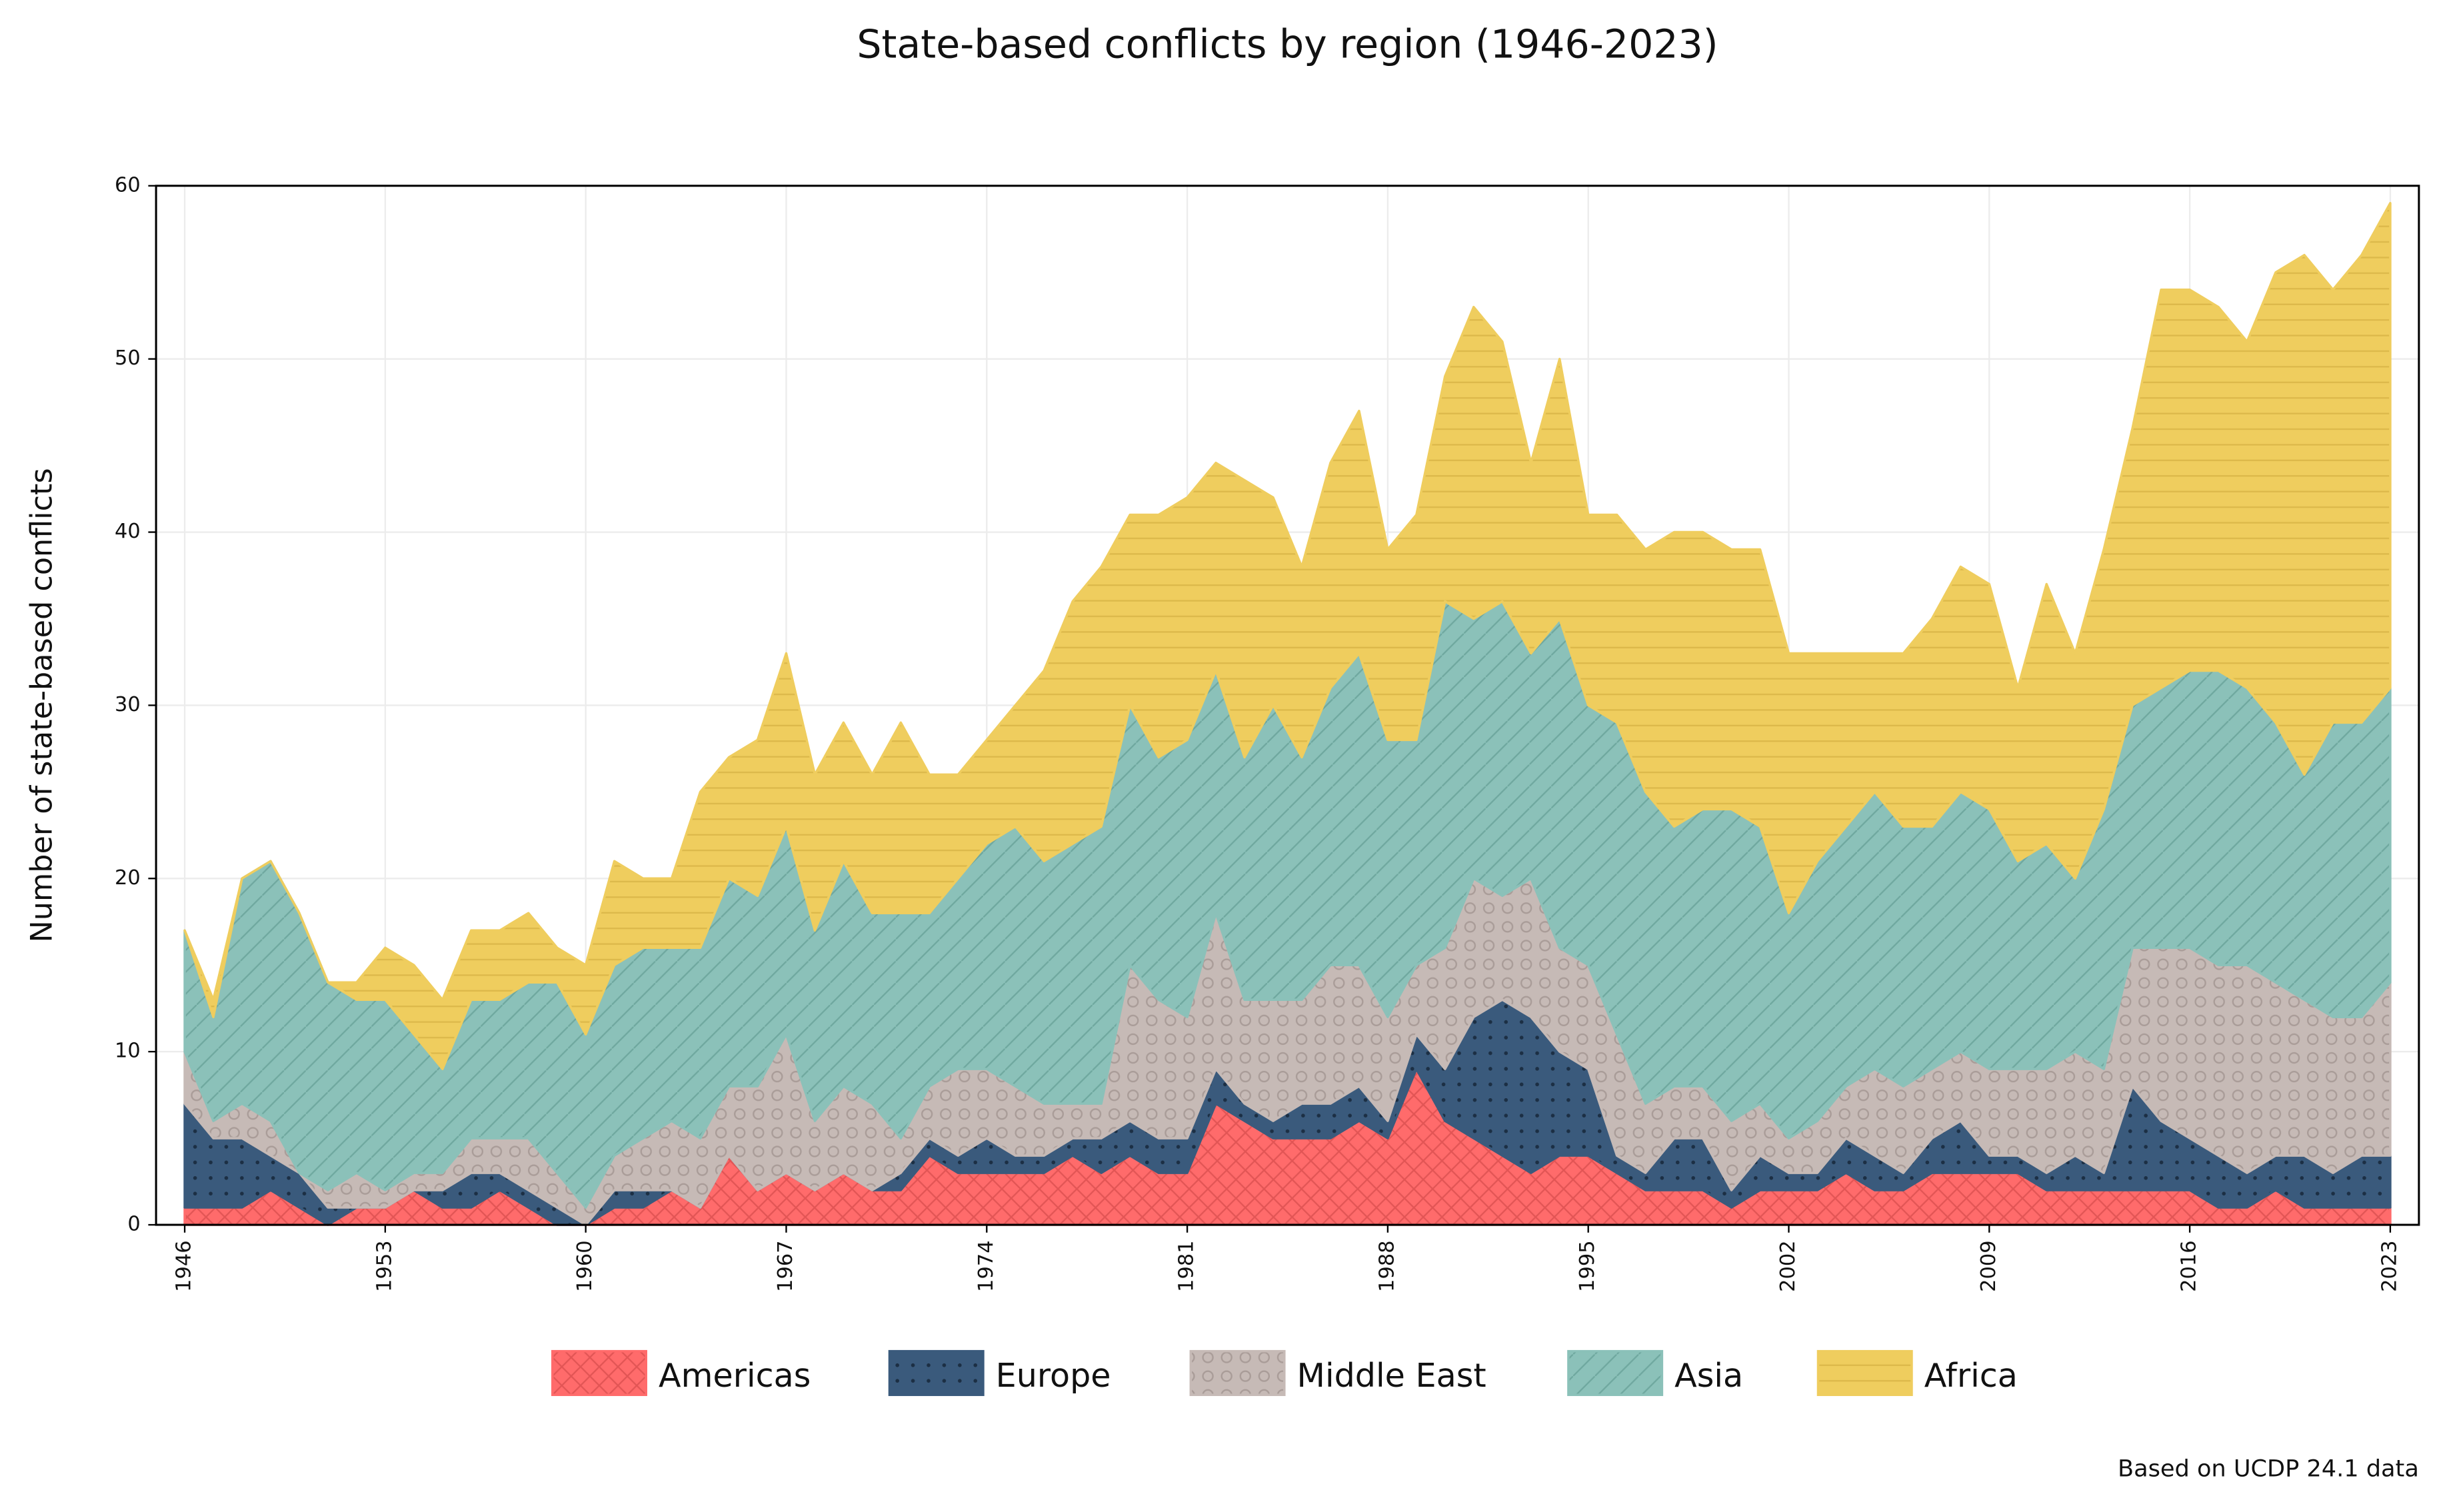  I want to click on y-tick-label: 0, so click(133, 1224).